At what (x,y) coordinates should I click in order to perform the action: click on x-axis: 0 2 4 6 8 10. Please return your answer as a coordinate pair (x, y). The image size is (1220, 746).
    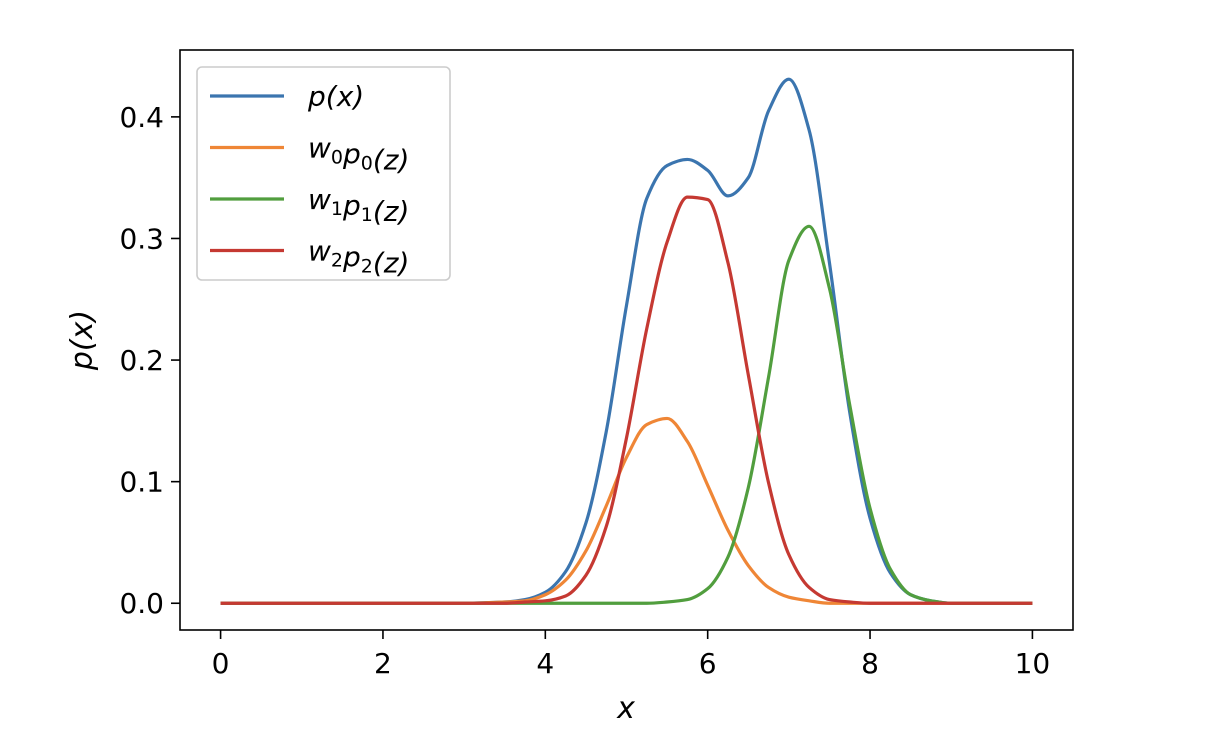
    Looking at the image, I should click on (631, 655).